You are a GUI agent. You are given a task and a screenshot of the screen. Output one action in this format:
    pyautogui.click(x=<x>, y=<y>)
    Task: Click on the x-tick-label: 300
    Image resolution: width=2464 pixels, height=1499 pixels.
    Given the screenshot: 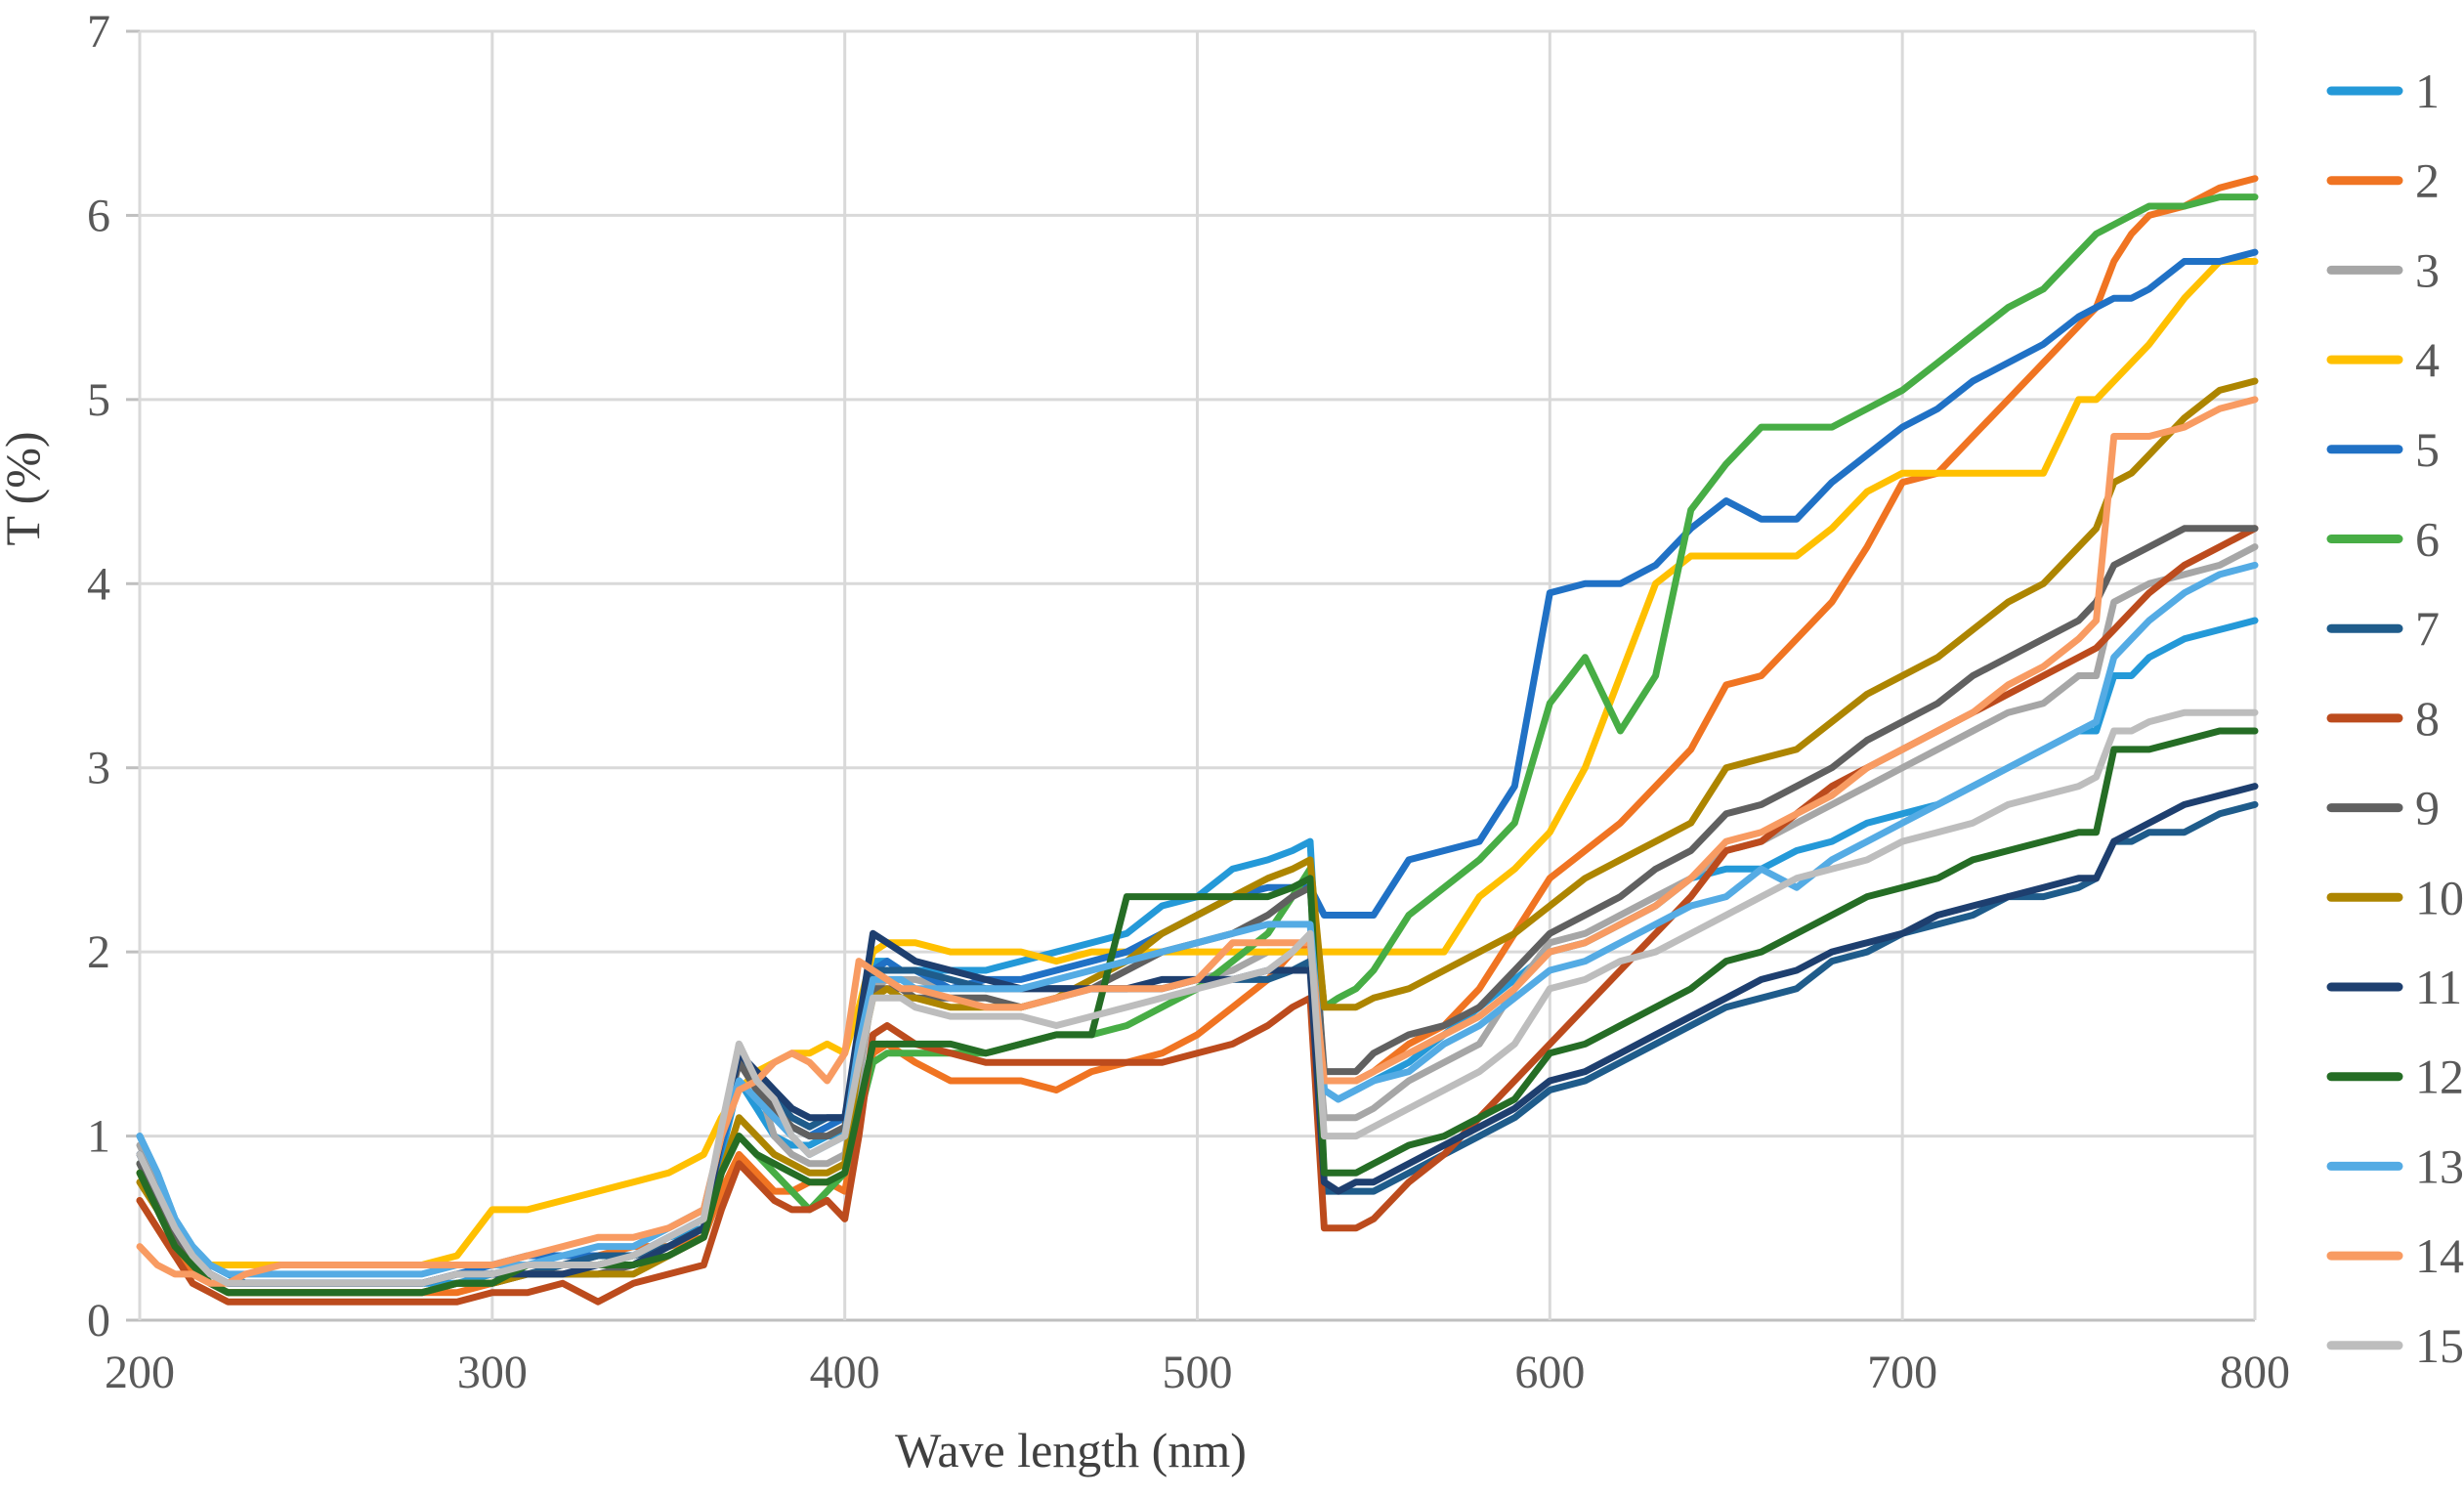 What is the action you would take?
    pyautogui.click(x=493, y=1372)
    